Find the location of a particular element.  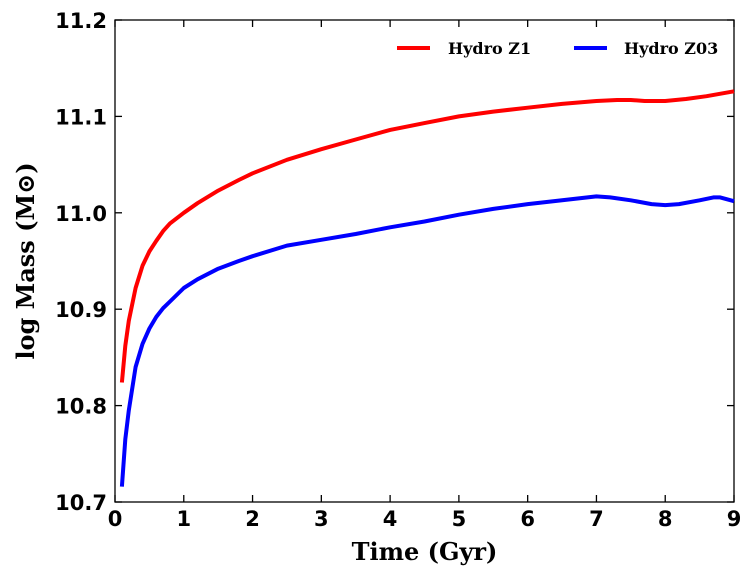

legend-label-hydro-z1: Hydro Z1 is located at coordinates (489, 48).